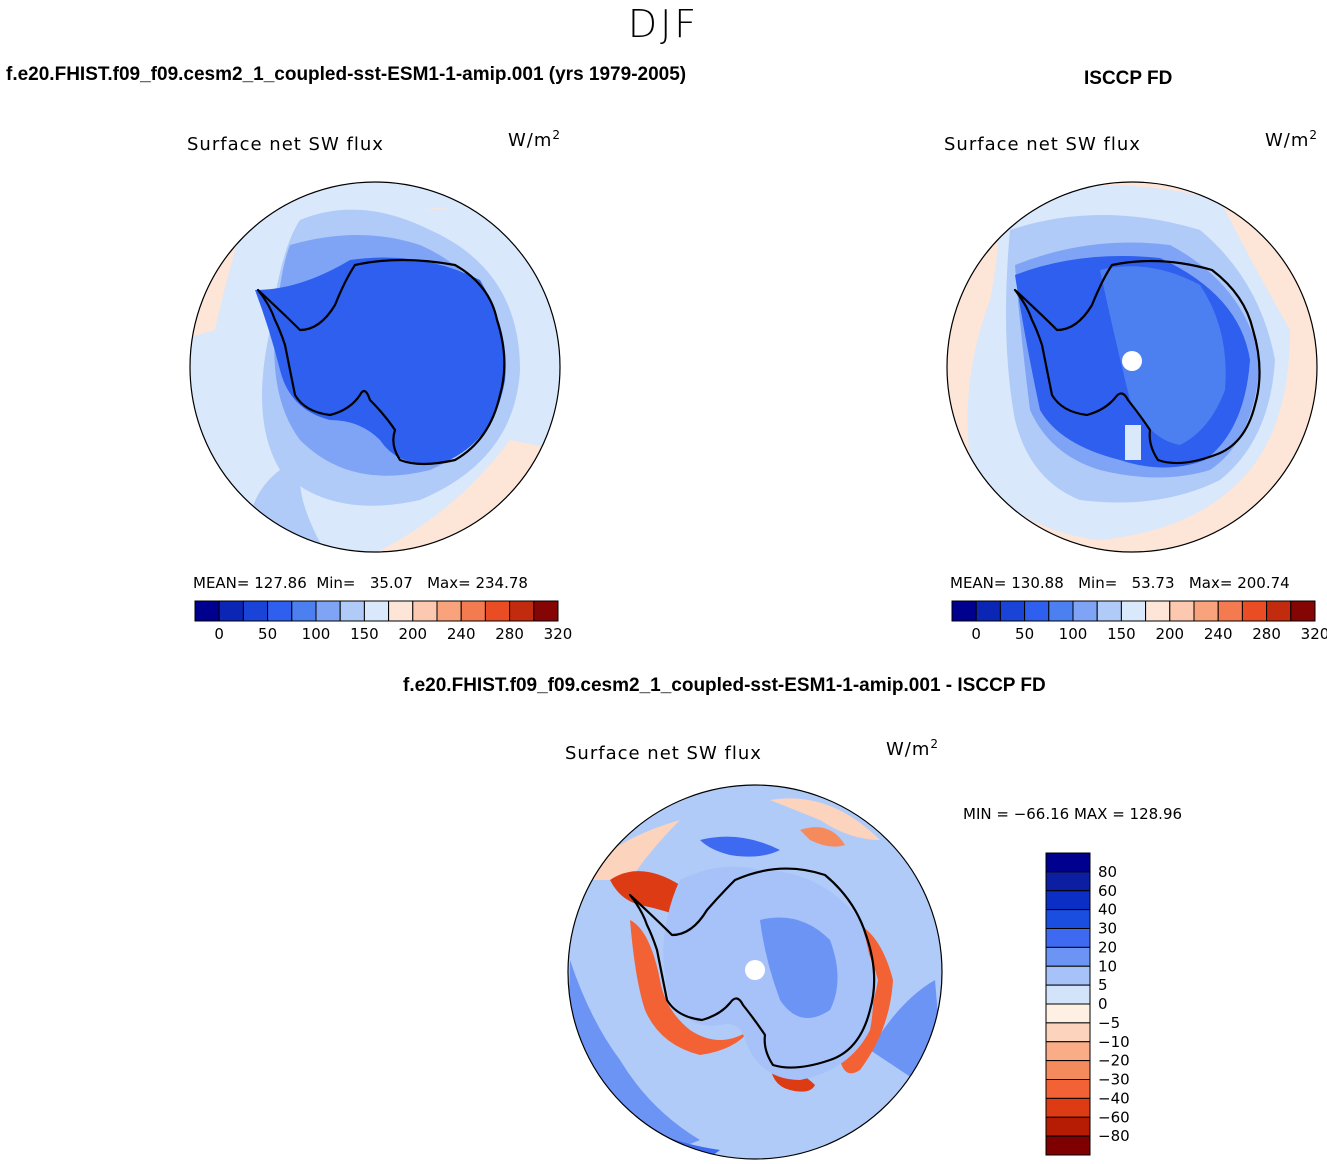 The width and height of the screenshot is (1327, 1164). What do you see at coordinates (267, 634) in the screenshot?
I see `panel1-colorbar-tick-label: 50` at bounding box center [267, 634].